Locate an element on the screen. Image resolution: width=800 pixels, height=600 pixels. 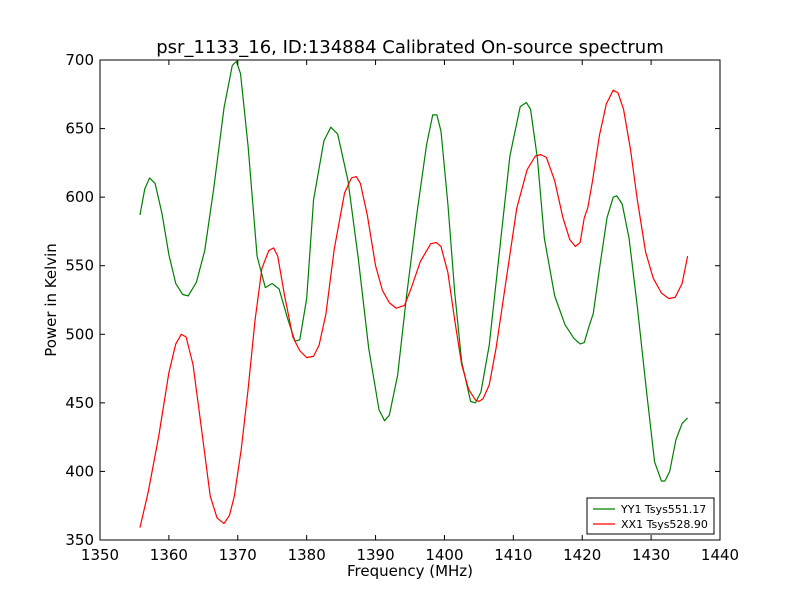
x-tick-label: 1400 is located at coordinates (444, 555).